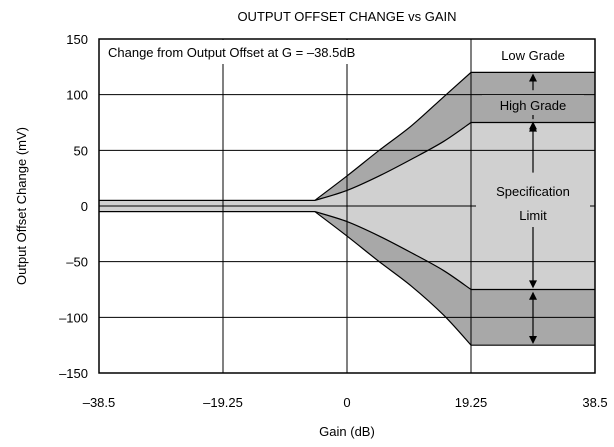 The image size is (614, 447). Describe the element at coordinates (81, 150) in the screenshot. I see `y-tick-label: 50` at that location.